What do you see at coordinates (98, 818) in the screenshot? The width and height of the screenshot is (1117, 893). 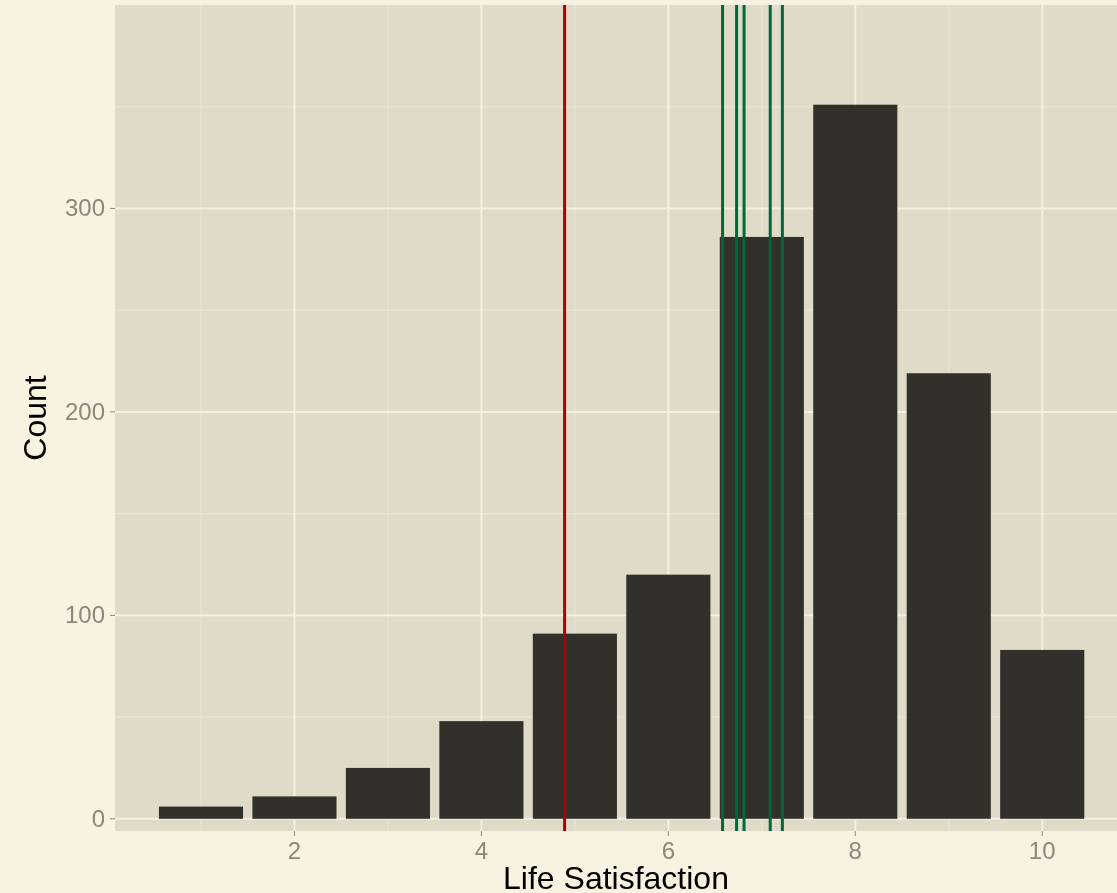 I see `y-tick-label: 0` at bounding box center [98, 818].